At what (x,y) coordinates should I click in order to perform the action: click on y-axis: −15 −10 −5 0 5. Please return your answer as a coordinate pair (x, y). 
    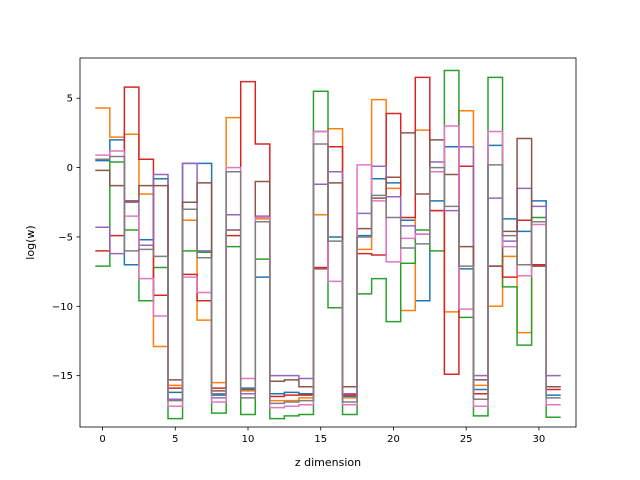
    Looking at the image, I should click on (66, 238).